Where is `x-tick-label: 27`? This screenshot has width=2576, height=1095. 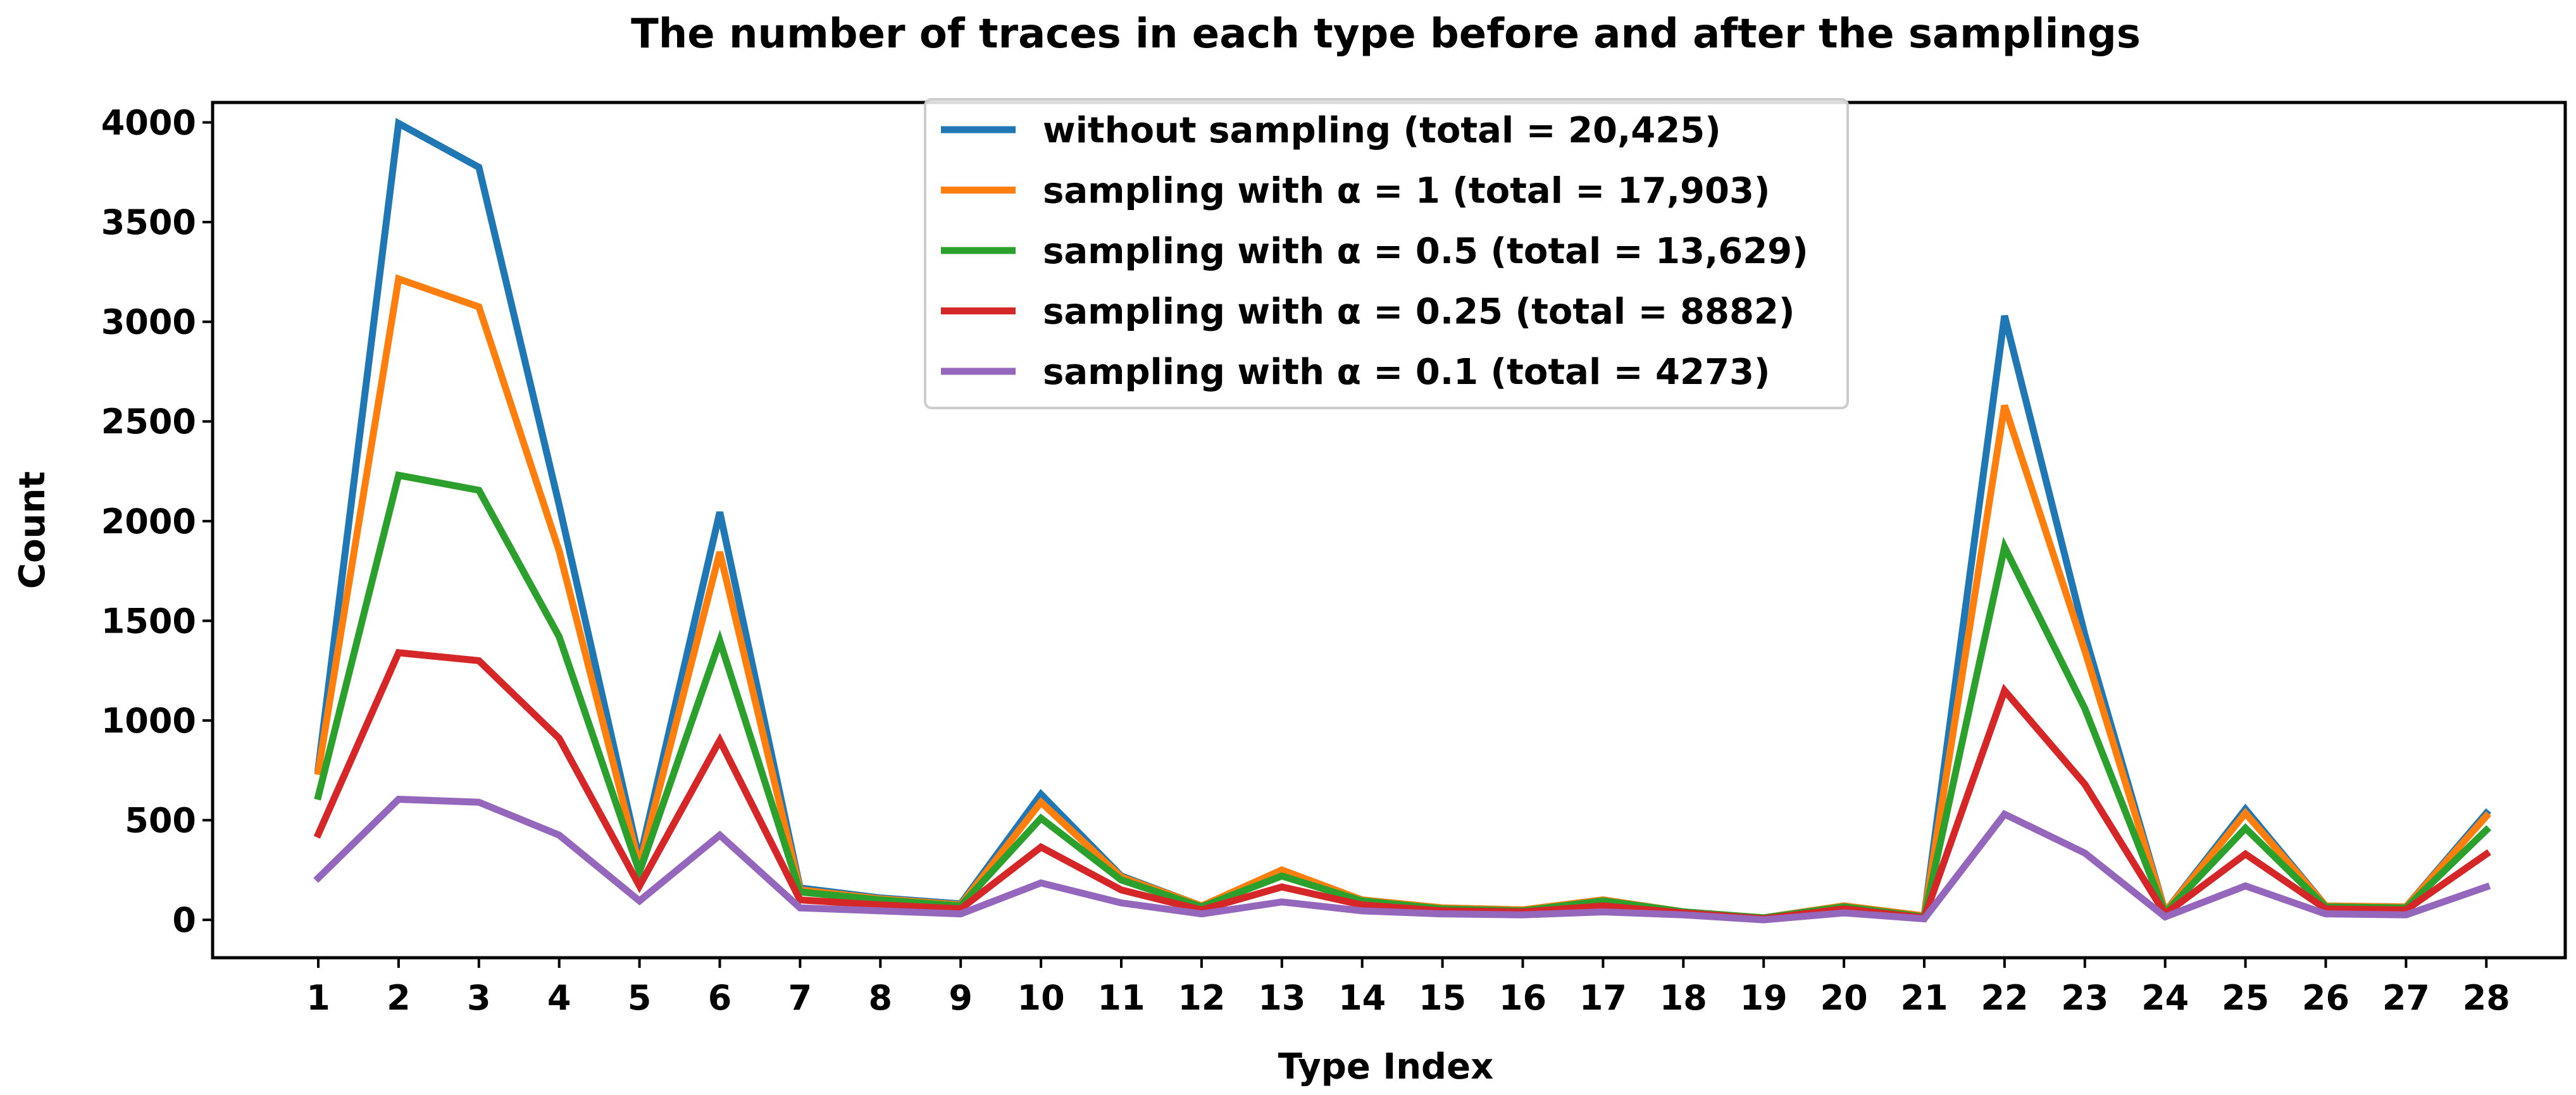
x-tick-label: 27 is located at coordinates (2406, 998).